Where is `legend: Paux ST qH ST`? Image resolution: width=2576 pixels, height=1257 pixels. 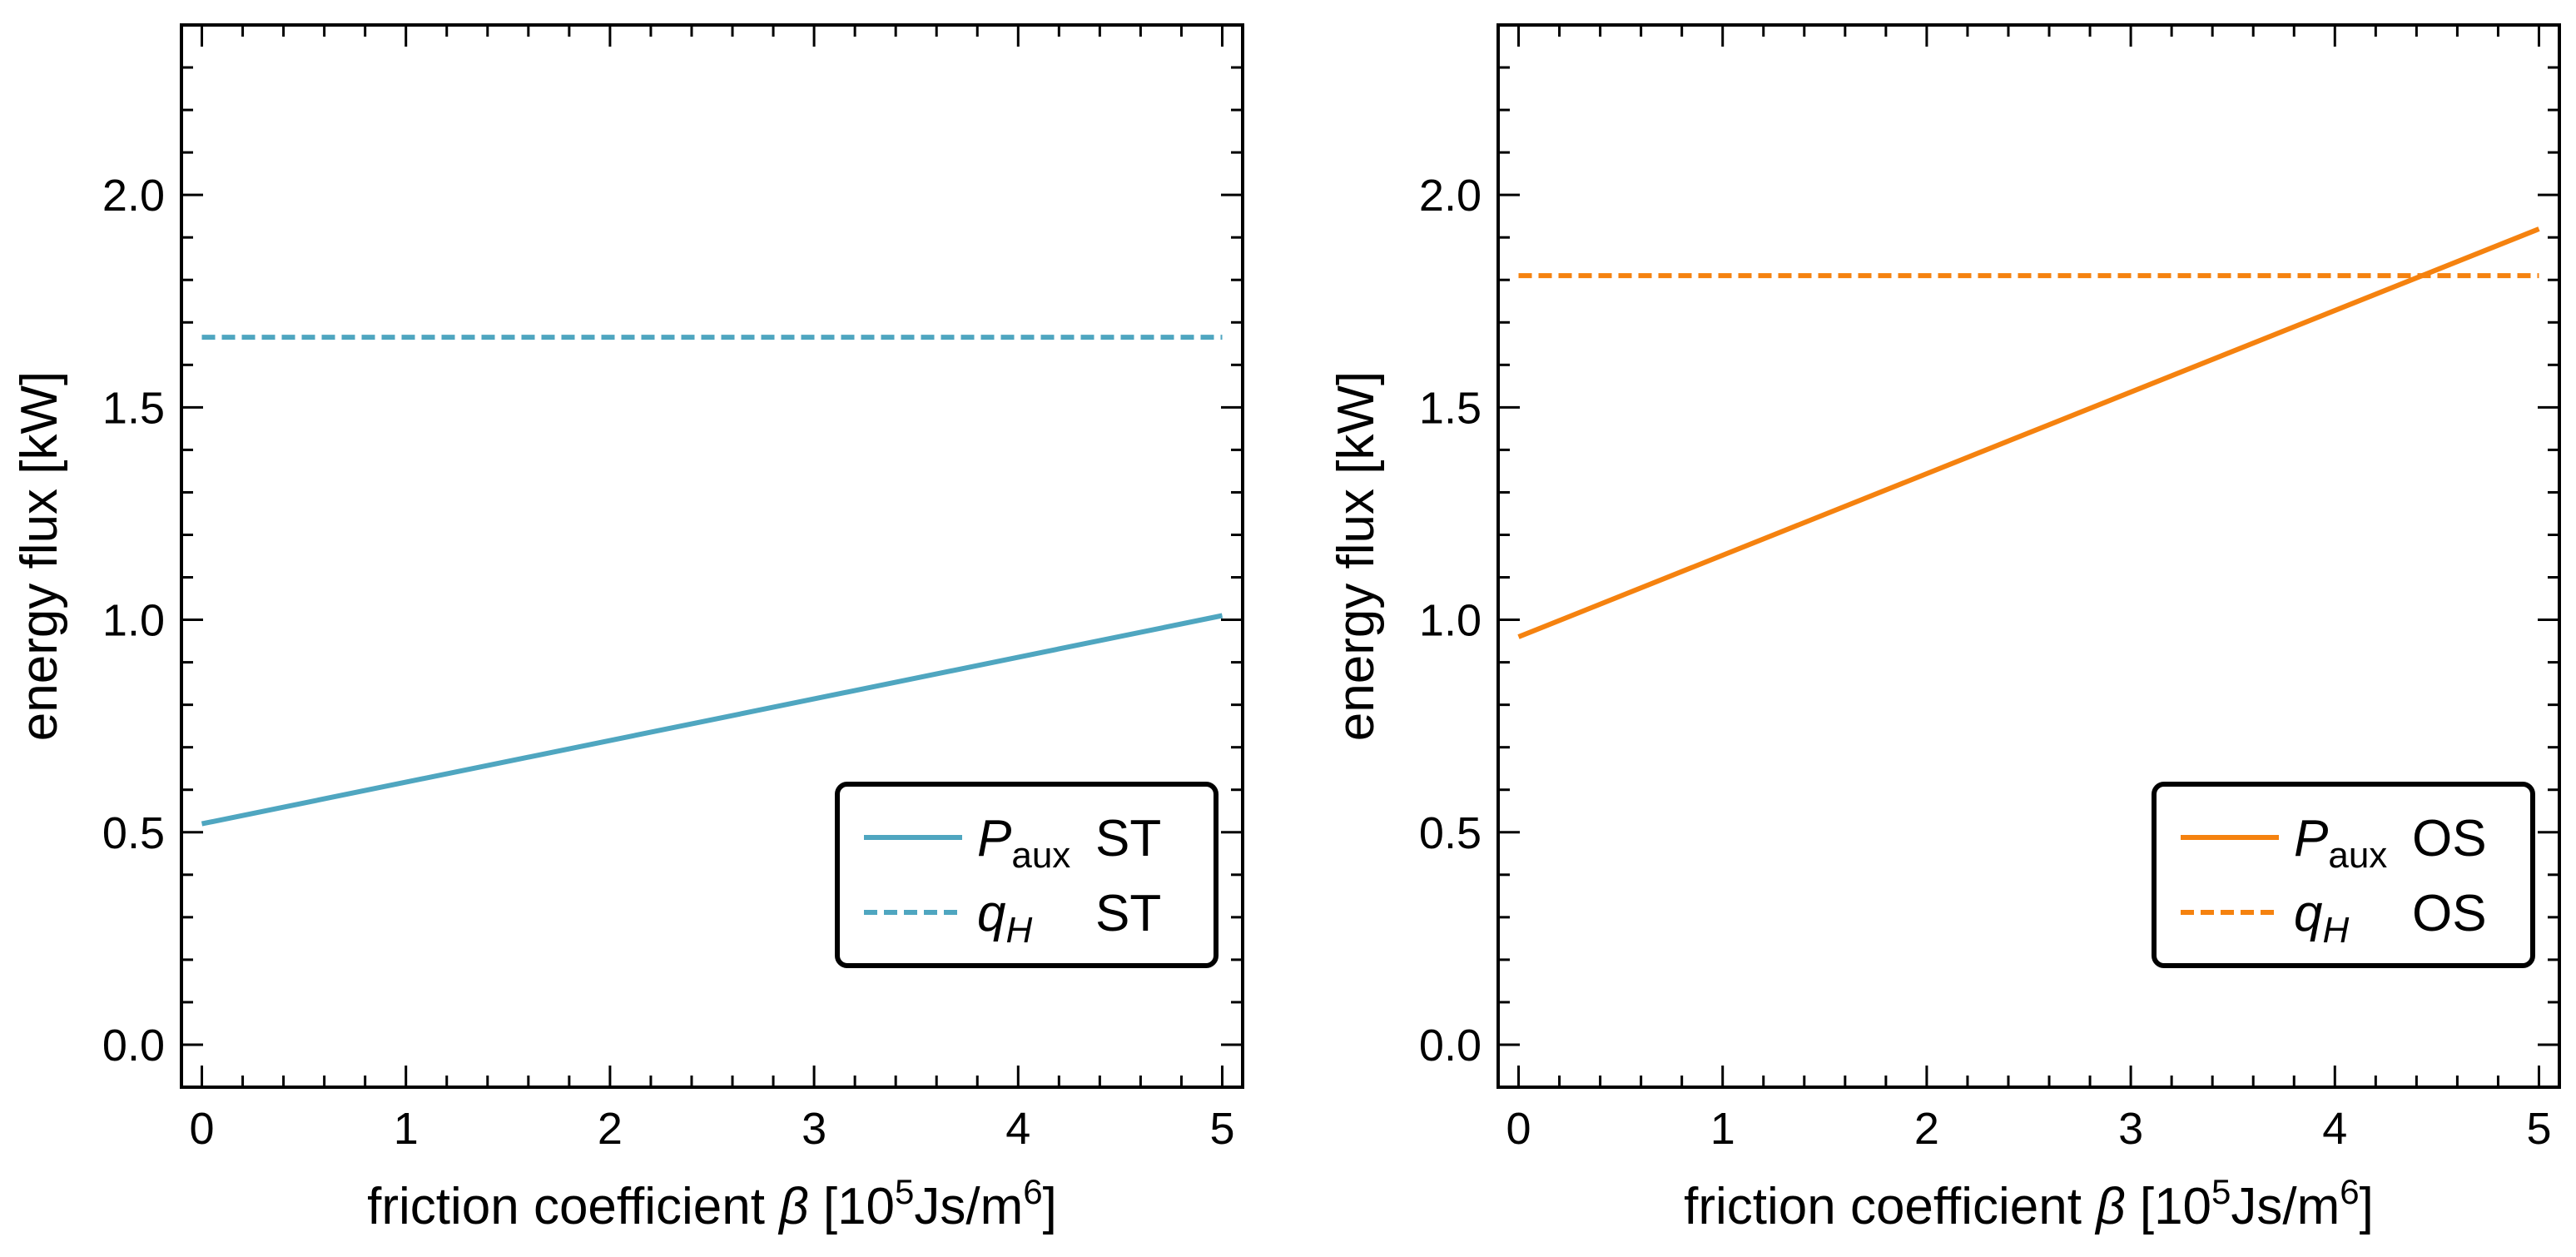 legend: Paux ST qH ST is located at coordinates (1027, 875).